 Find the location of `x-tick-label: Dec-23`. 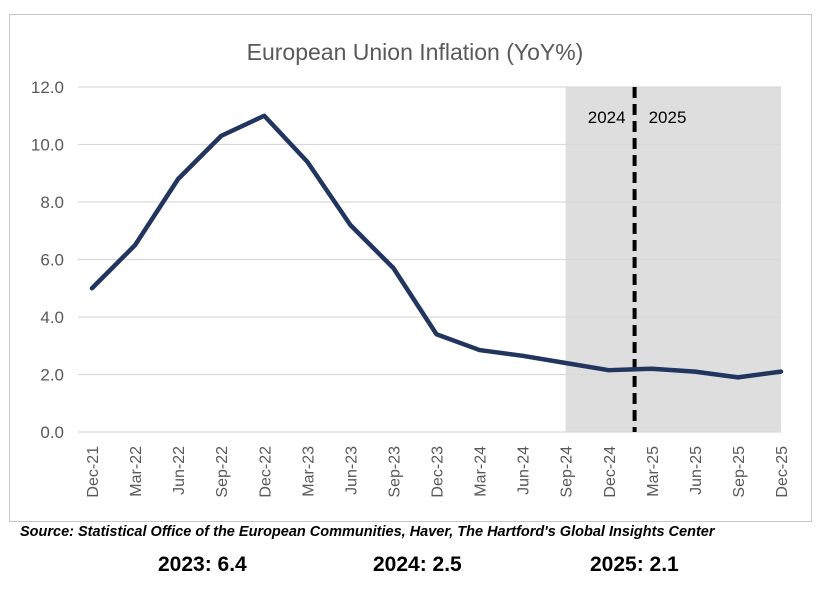

x-tick-label: Dec-23 is located at coordinates (438, 472).